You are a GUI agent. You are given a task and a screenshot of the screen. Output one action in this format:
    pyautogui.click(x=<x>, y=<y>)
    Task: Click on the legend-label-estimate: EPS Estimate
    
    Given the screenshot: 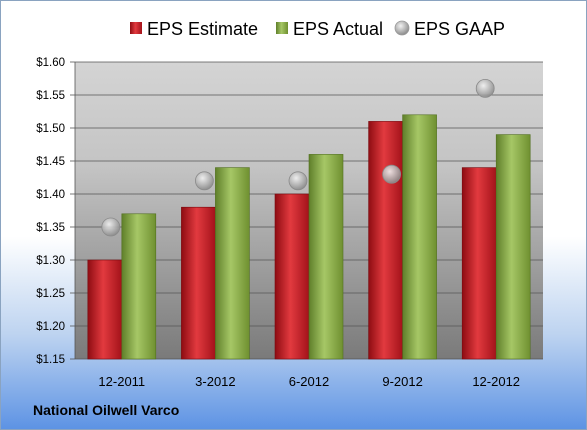 What is the action you would take?
    pyautogui.click(x=202, y=29)
    